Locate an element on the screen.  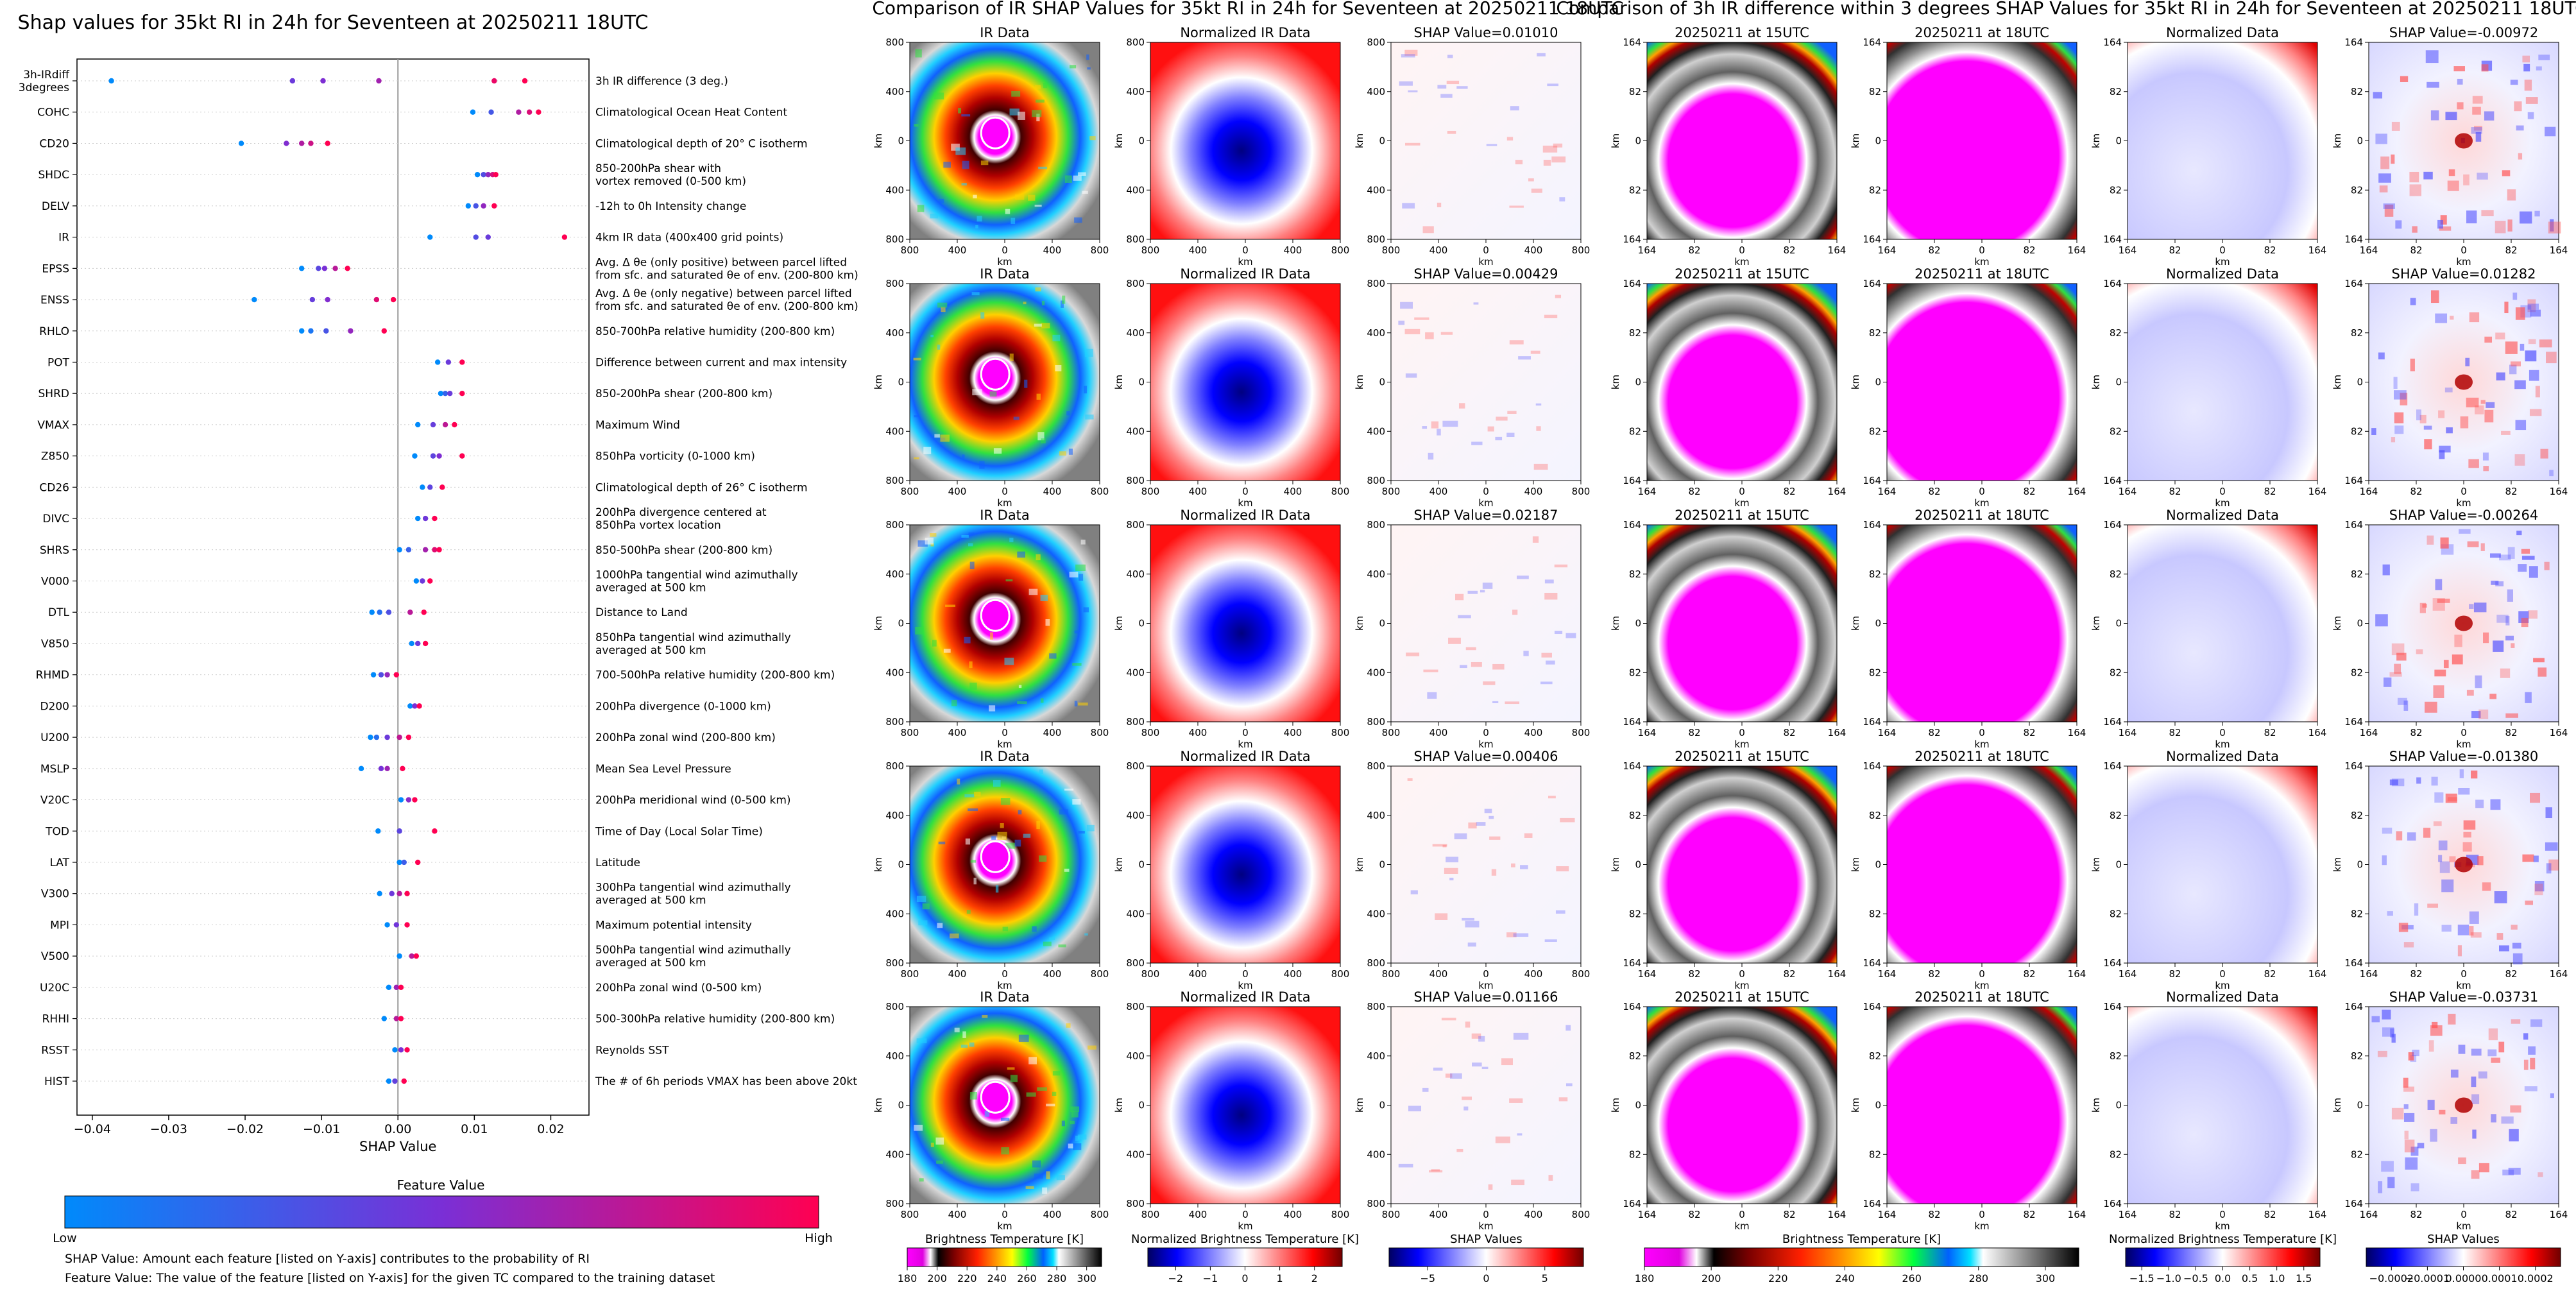
feature-description-label: 850hPa tangential wind azimuthally is located at coordinates (693, 637).